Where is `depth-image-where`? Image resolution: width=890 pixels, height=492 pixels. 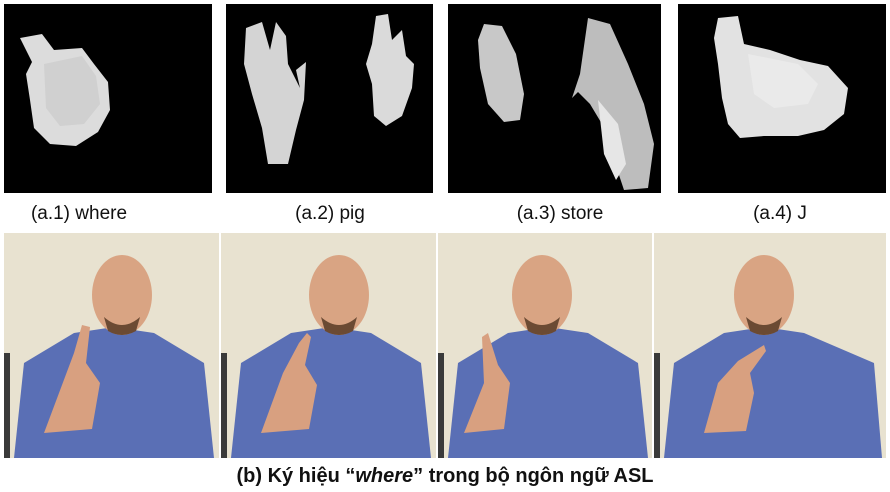 depth-image-where is located at coordinates (108, 98).